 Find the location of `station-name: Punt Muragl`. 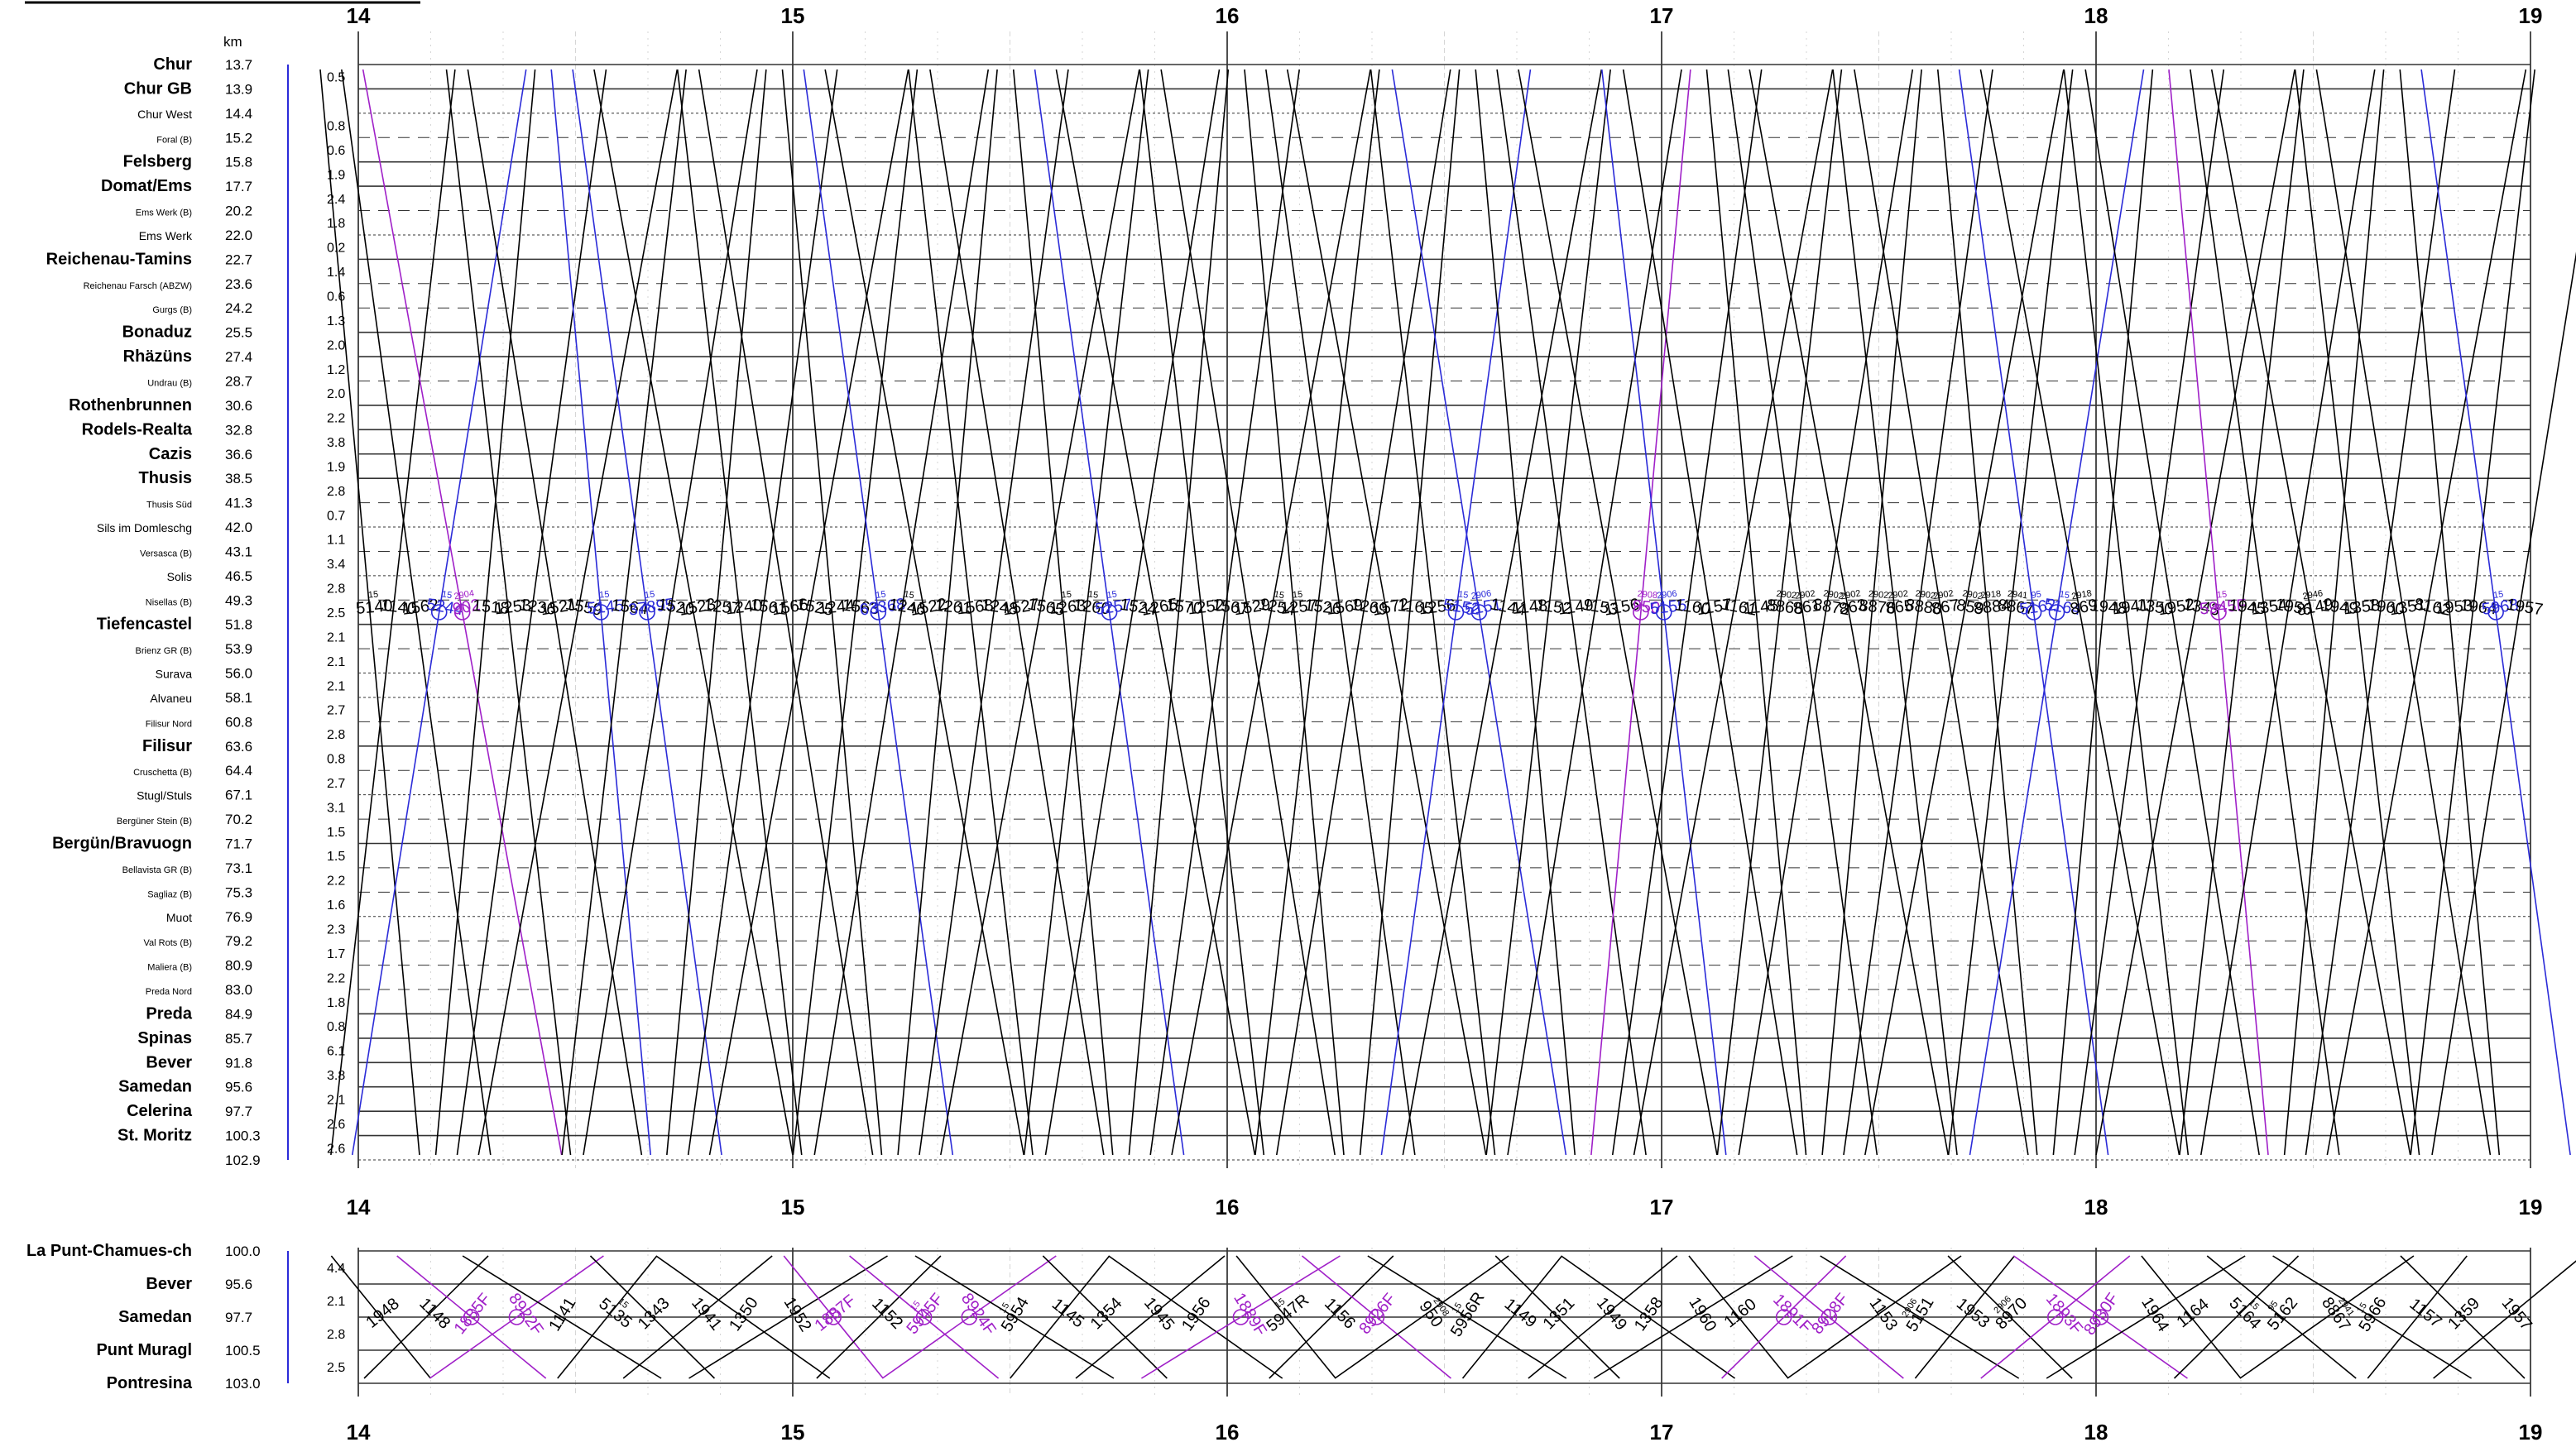

station-name: Punt Muragl is located at coordinates (144, 1350).